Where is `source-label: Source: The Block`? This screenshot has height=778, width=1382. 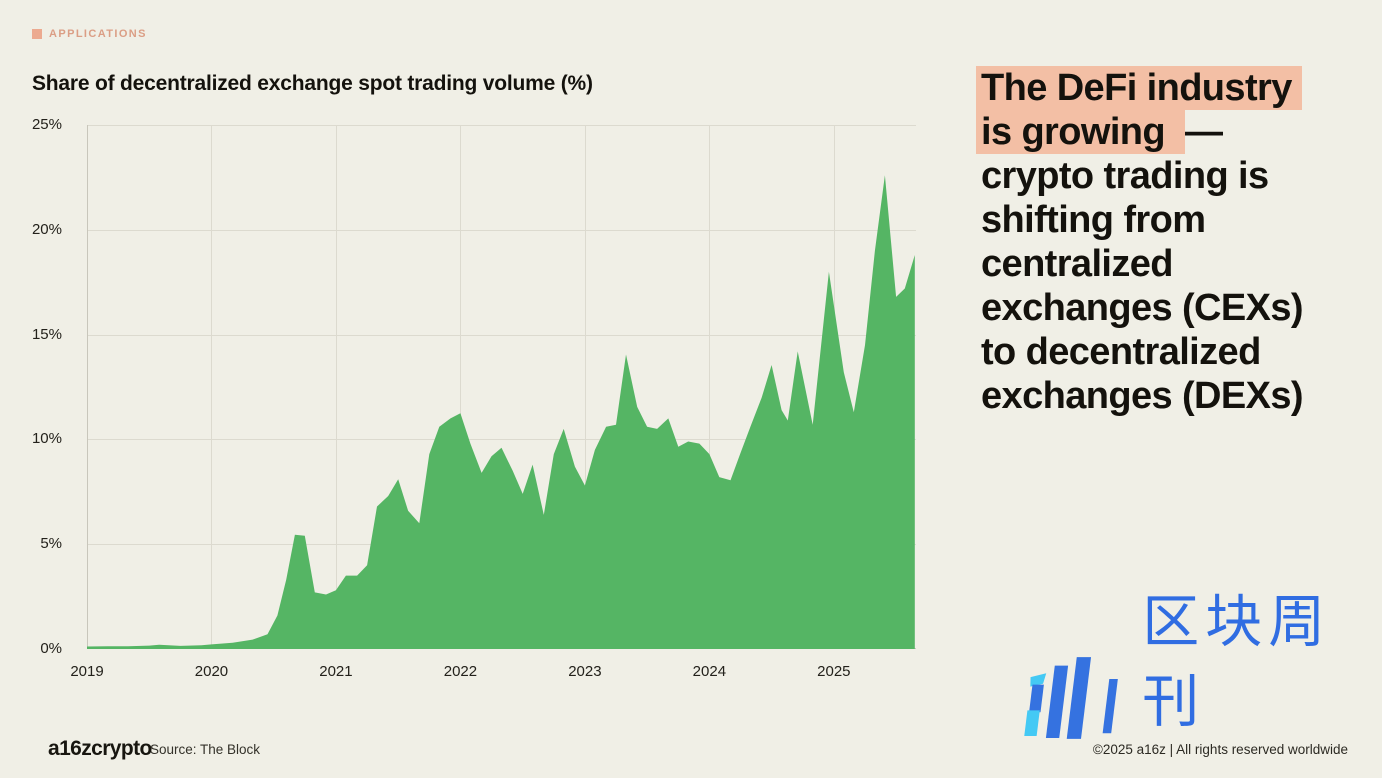
source-label: Source: The Block is located at coordinates (205, 749).